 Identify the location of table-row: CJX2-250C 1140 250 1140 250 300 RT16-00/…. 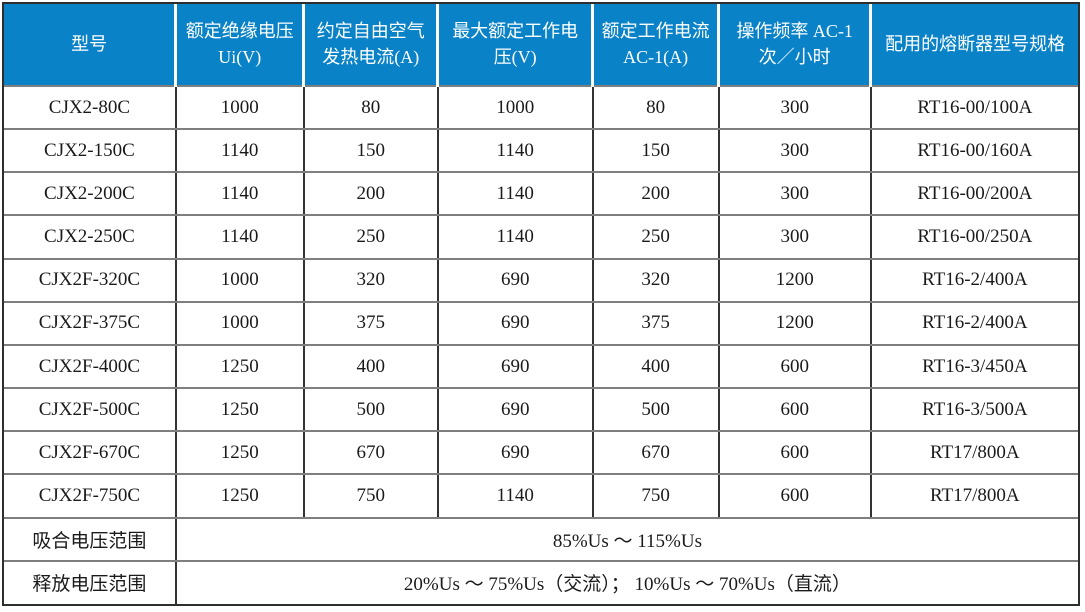
(541, 237).